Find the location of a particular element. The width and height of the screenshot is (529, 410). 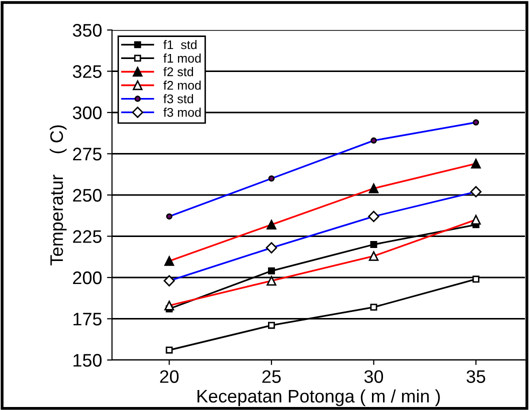

legend-label: f1 std is located at coordinates (179, 45).